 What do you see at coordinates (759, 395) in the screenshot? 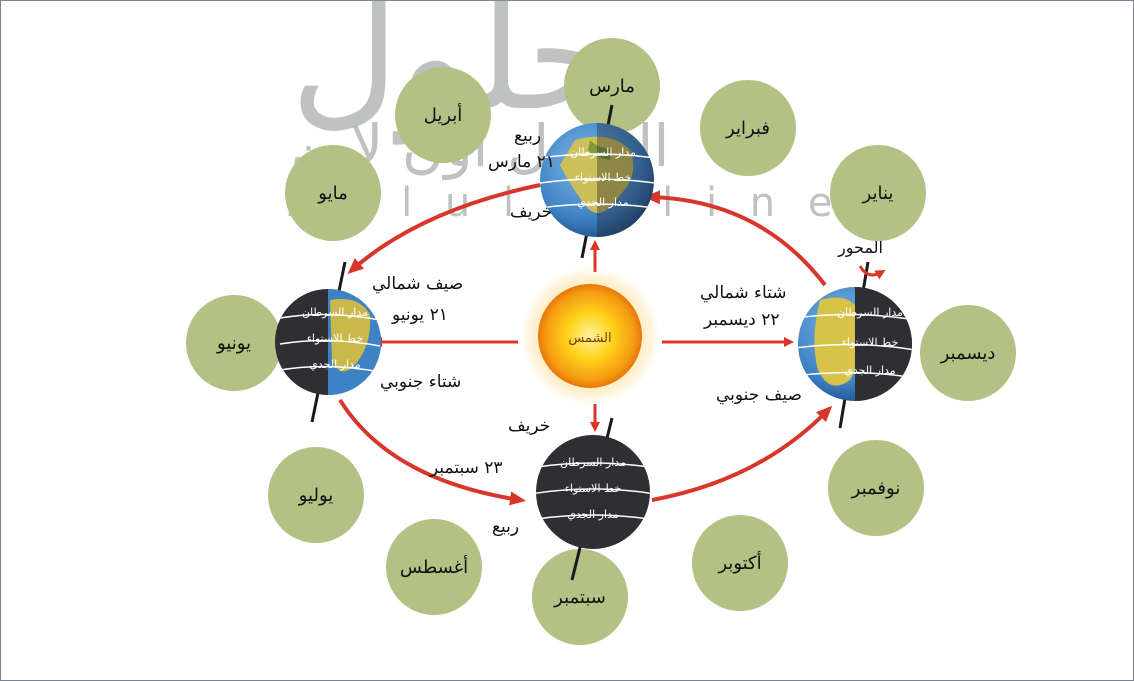
I see `label-south-summer: صيف جنوبي` at bounding box center [759, 395].